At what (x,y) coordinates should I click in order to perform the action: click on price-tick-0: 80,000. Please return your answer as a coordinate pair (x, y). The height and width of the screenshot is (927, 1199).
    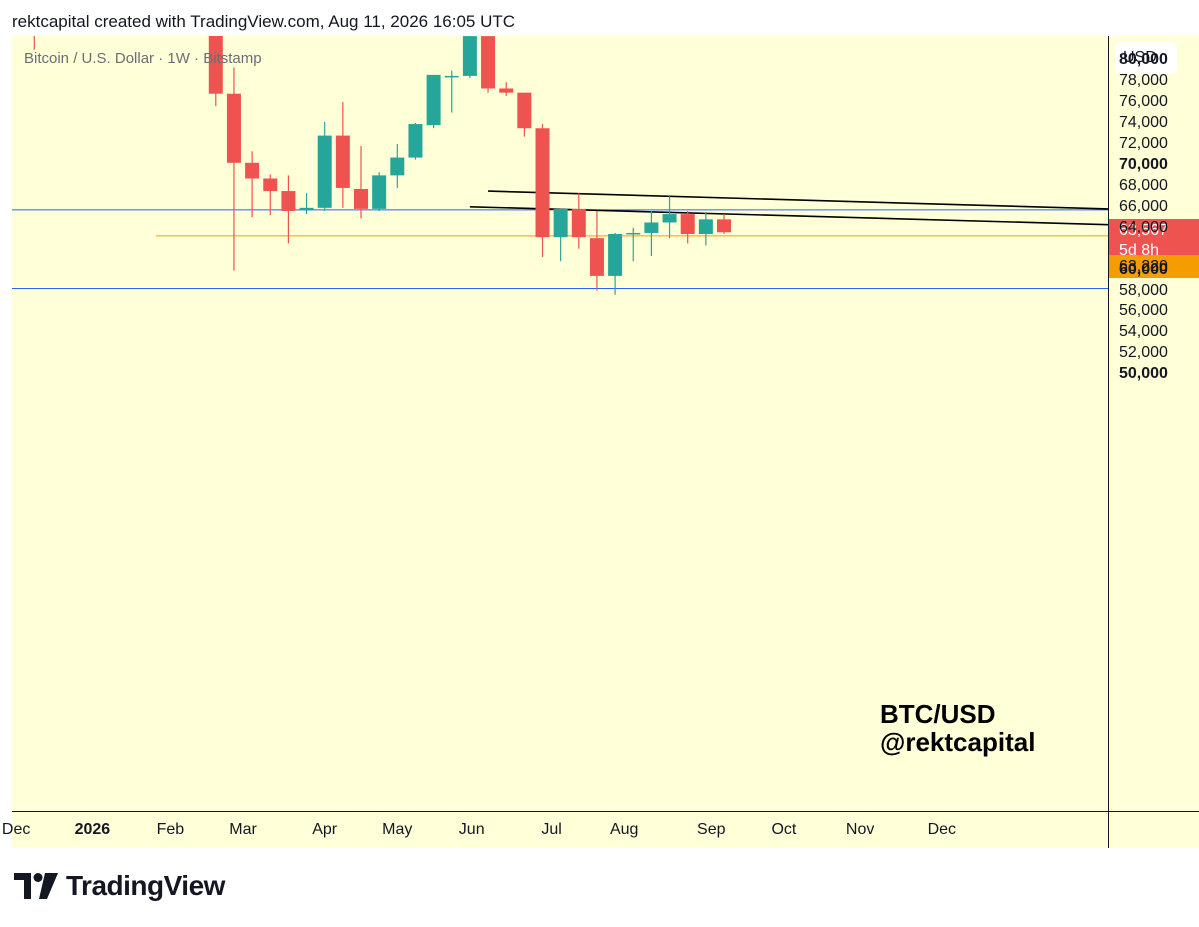
    Looking at the image, I should click on (1143, 60).